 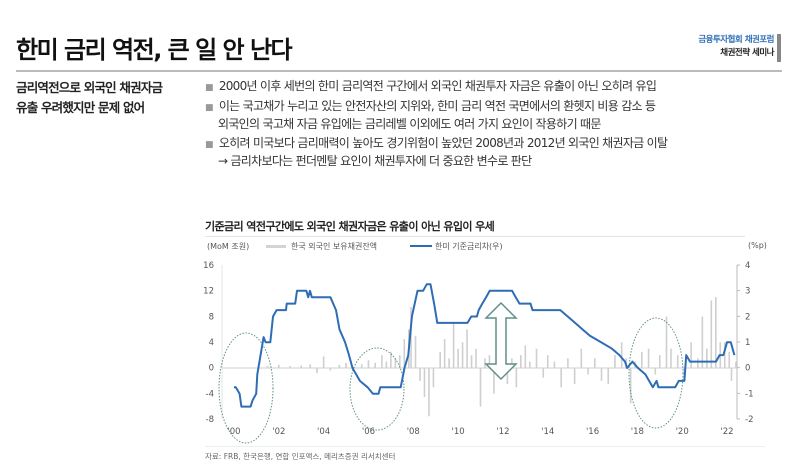 I want to click on left-tick-label: -8, so click(x=210, y=420).